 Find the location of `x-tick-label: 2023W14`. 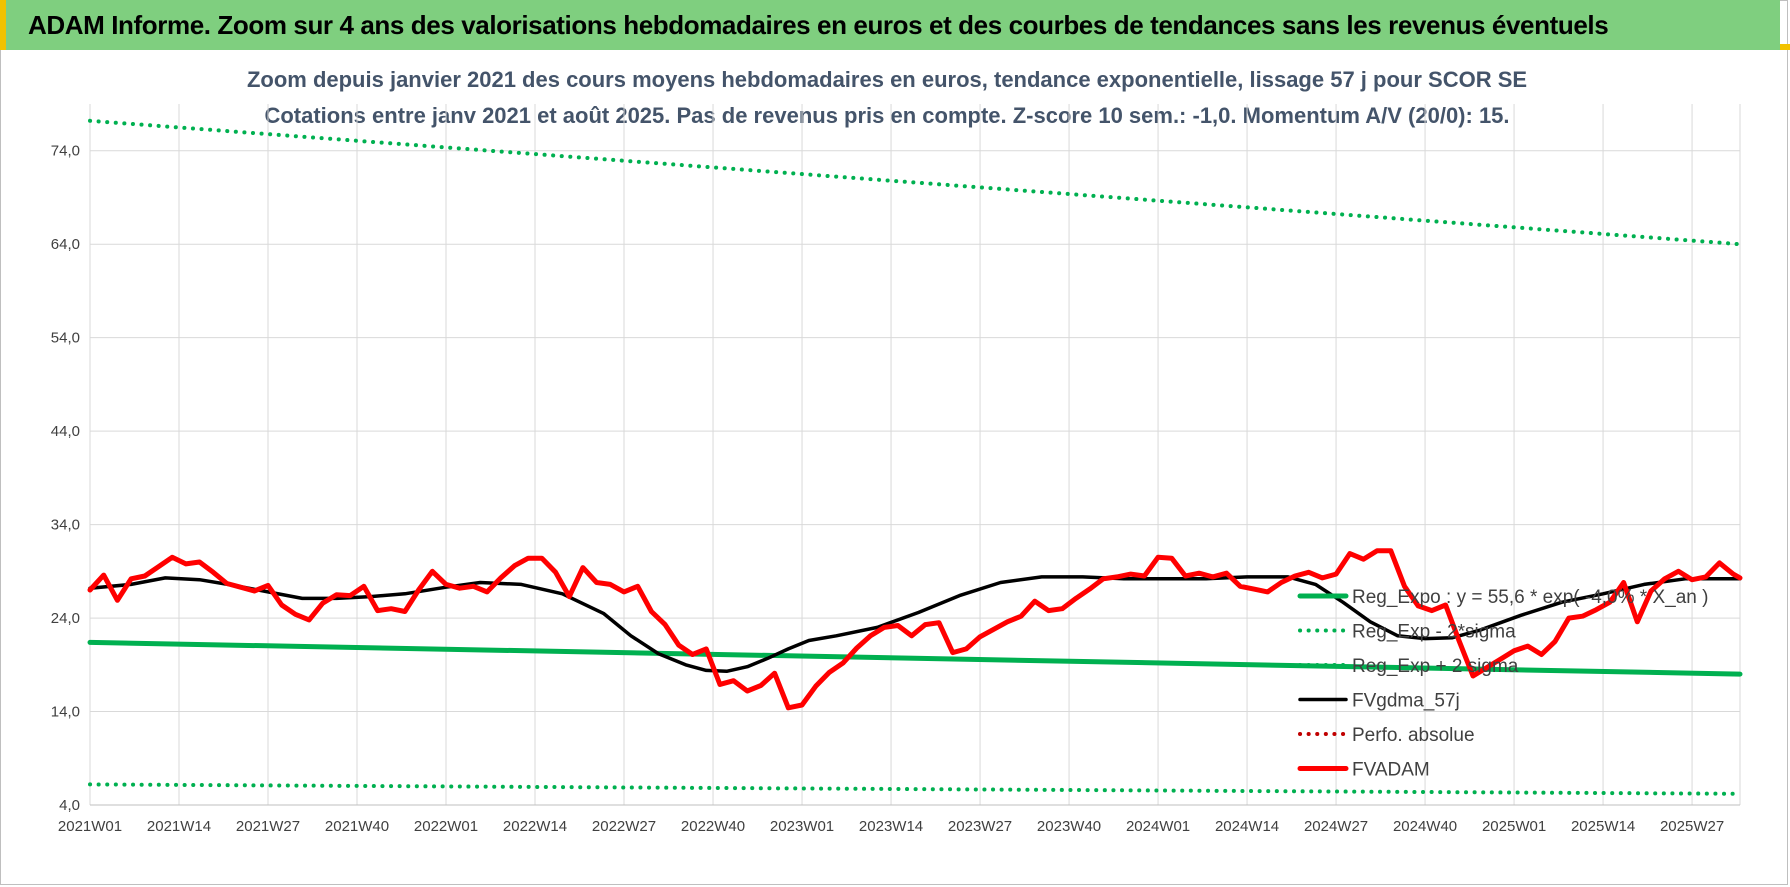

x-tick-label: 2023W14 is located at coordinates (891, 826).